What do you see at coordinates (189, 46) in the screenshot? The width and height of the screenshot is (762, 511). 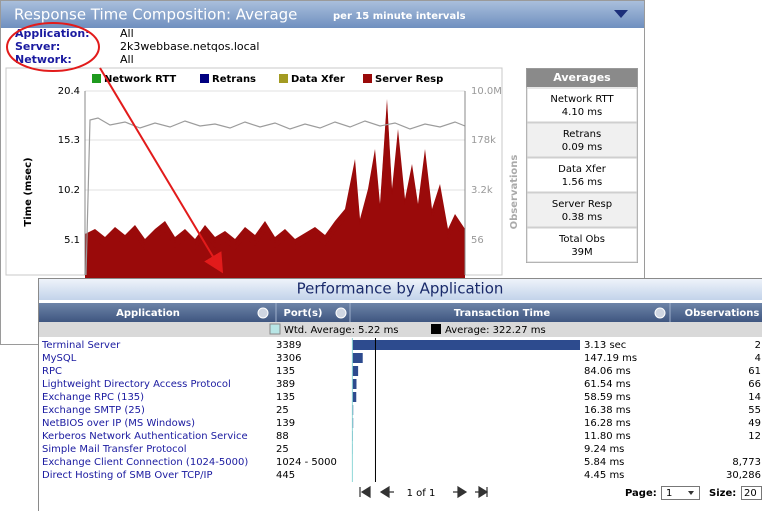 I see `filter-value: 2k3webbase.netqos.local` at bounding box center [189, 46].